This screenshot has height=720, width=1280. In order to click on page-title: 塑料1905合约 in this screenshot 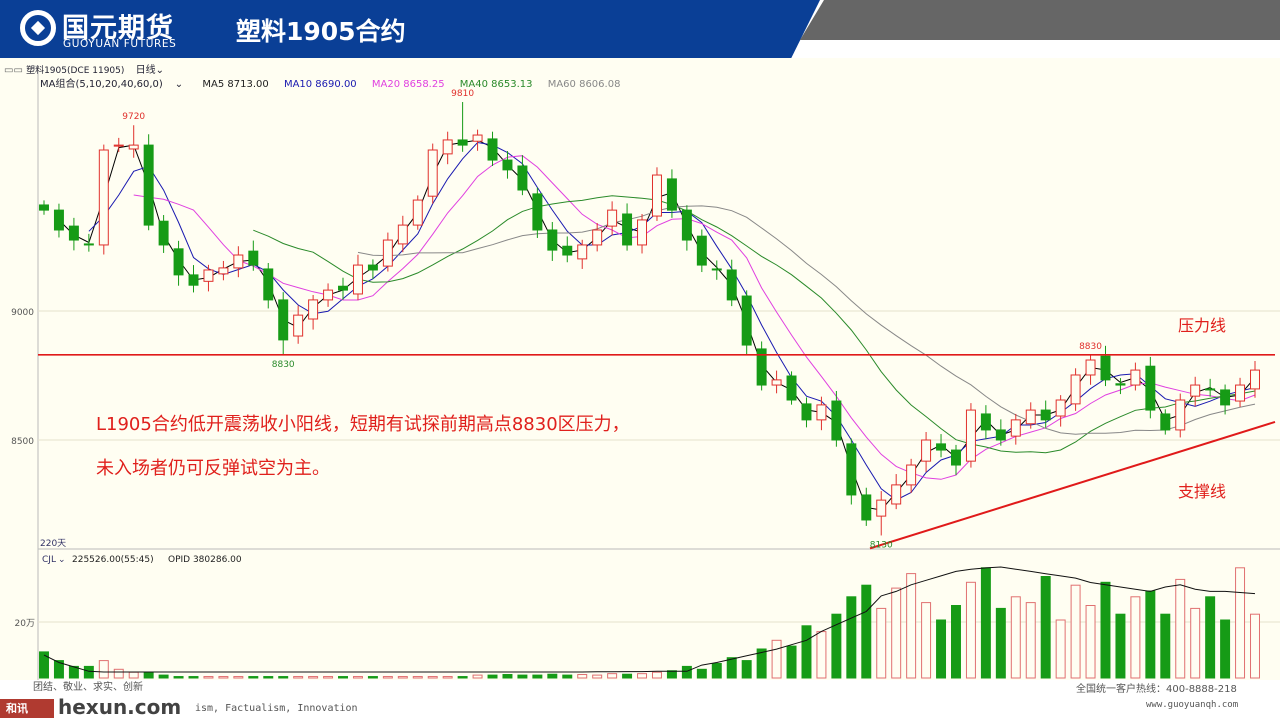, I will do `click(321, 31)`.